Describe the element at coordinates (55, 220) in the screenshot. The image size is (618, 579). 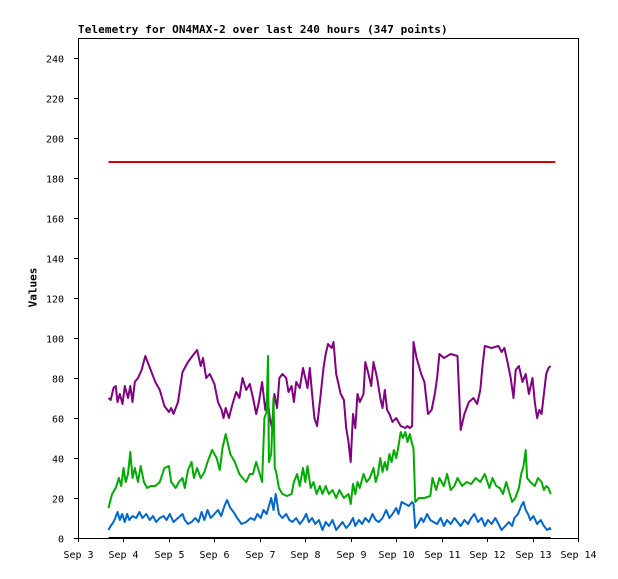
I see `y-tick-label: 160` at that location.